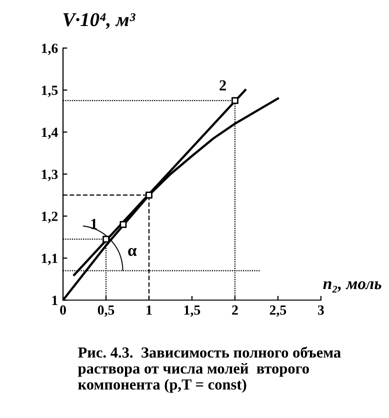 This screenshot has width=389, height=418. I want to click on annotation: α, so click(132, 252).